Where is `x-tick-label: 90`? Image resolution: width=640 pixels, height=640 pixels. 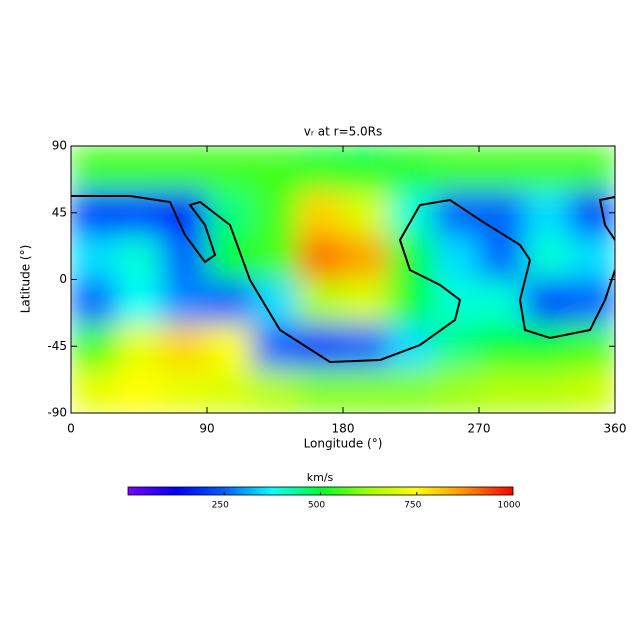 x-tick-label: 90 is located at coordinates (206, 429).